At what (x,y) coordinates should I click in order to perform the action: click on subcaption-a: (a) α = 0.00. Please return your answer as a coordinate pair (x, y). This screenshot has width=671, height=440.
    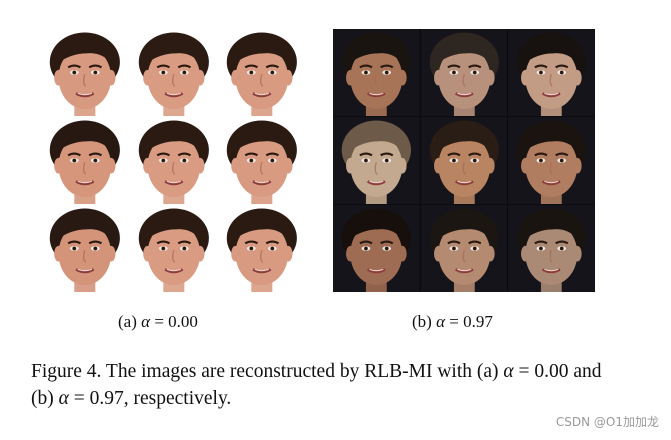
    Looking at the image, I should click on (158, 322).